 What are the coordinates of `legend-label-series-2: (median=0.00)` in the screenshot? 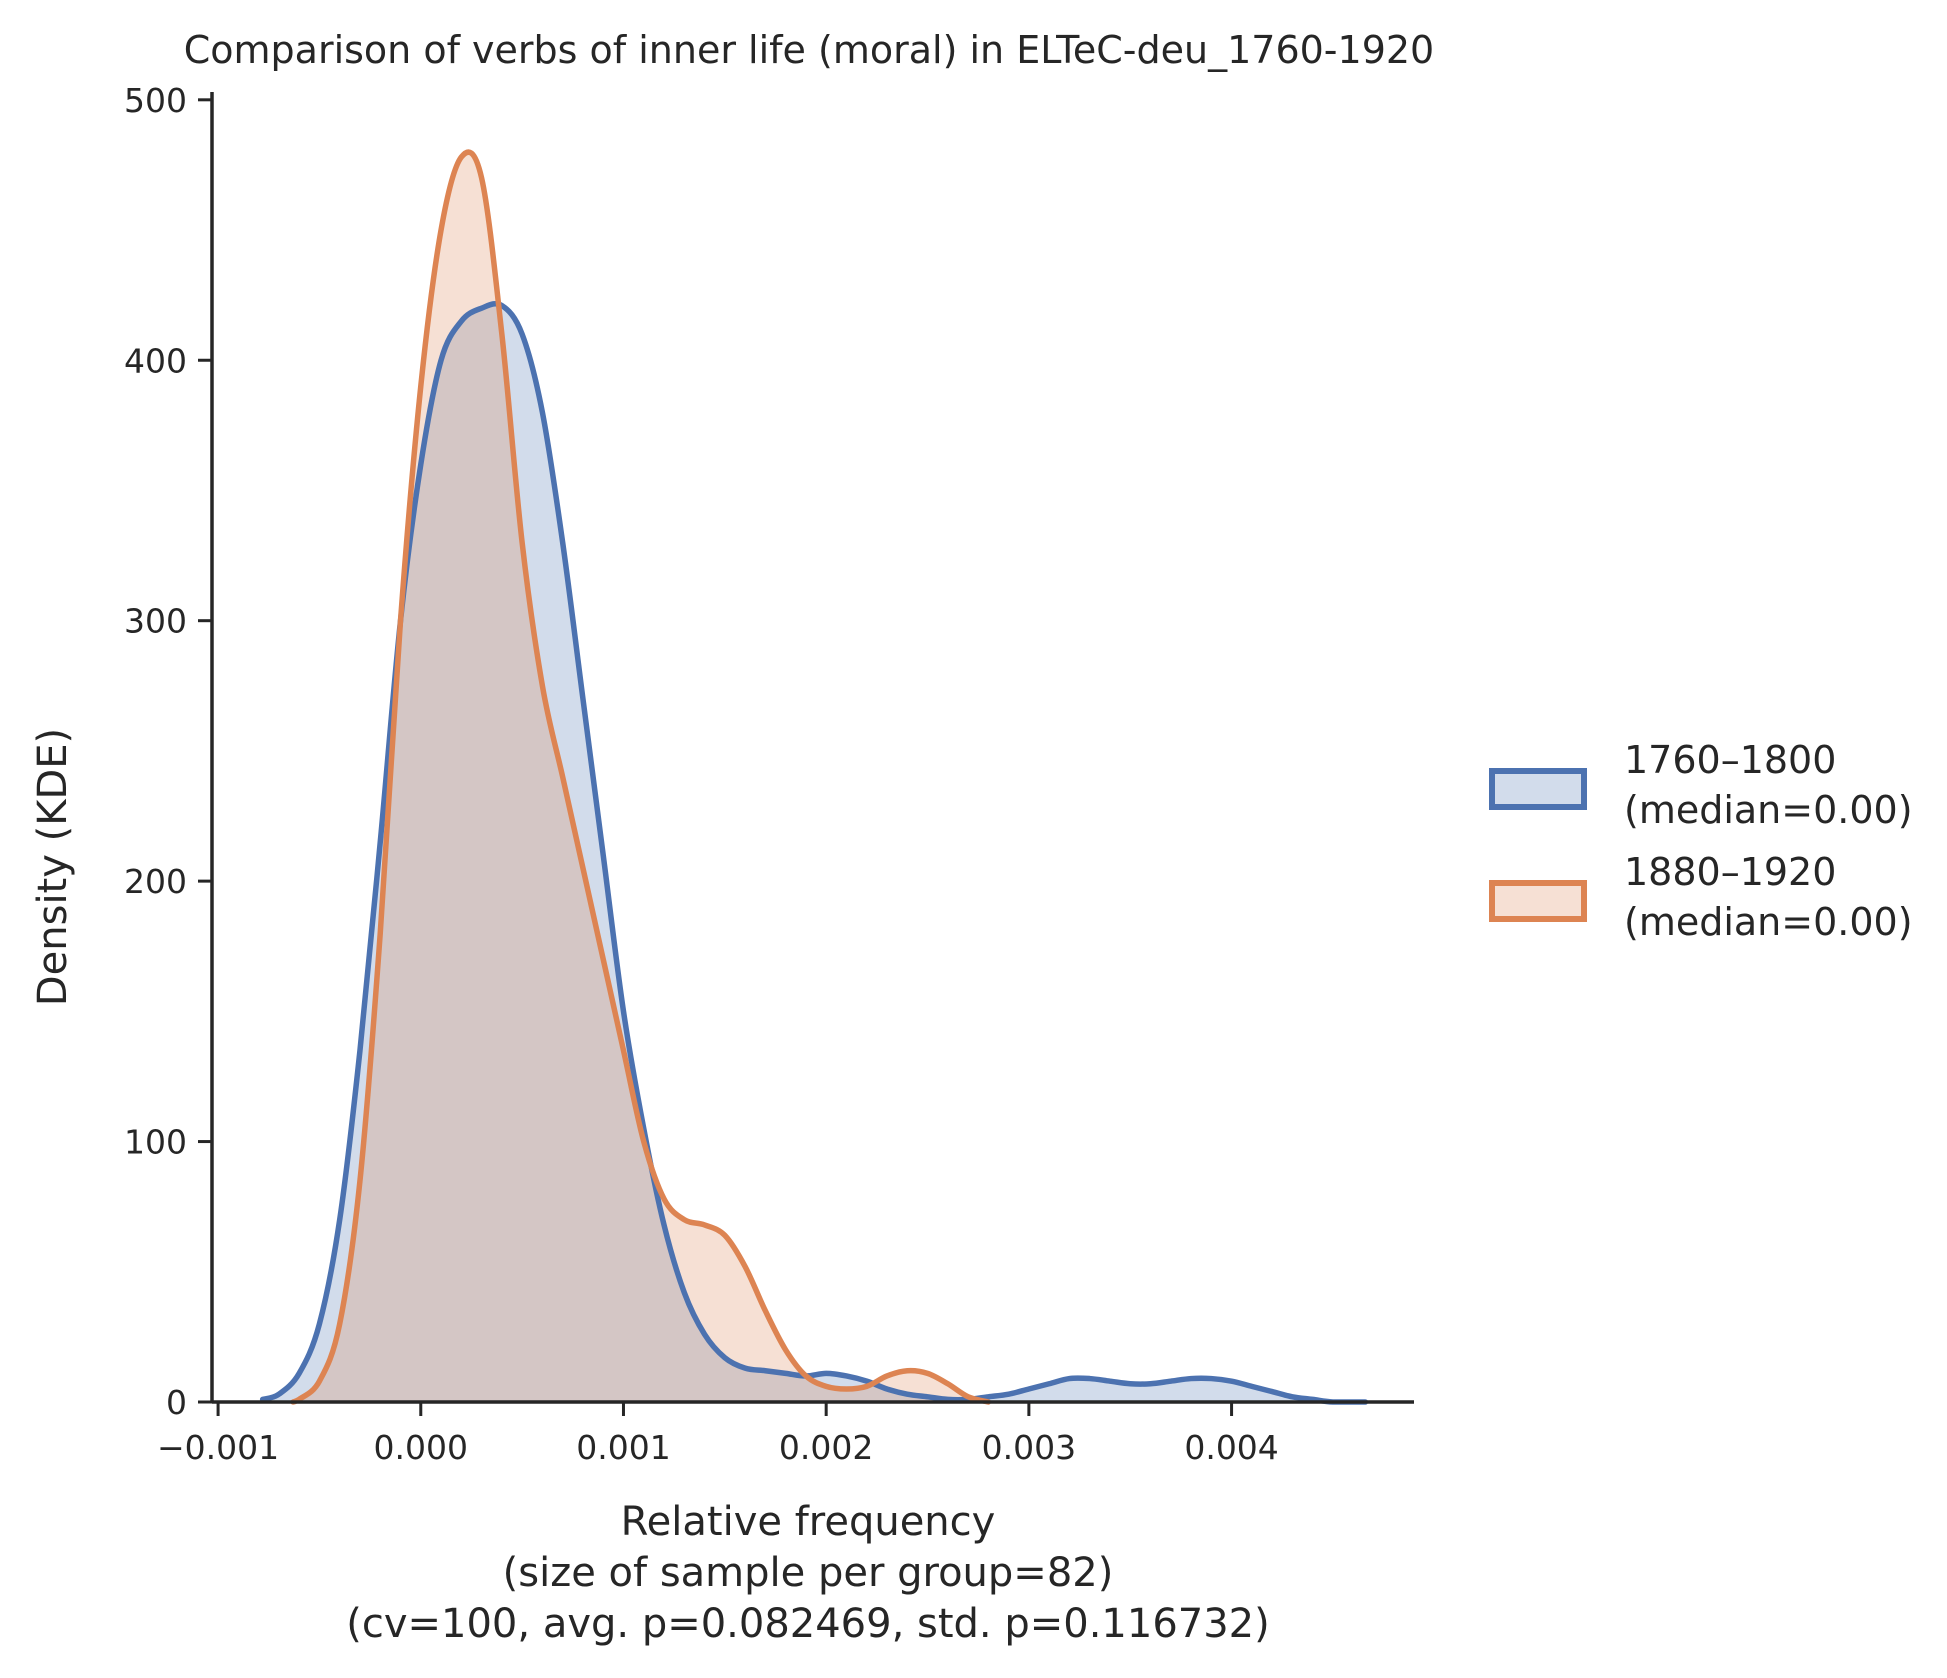 It's located at (1768, 922).